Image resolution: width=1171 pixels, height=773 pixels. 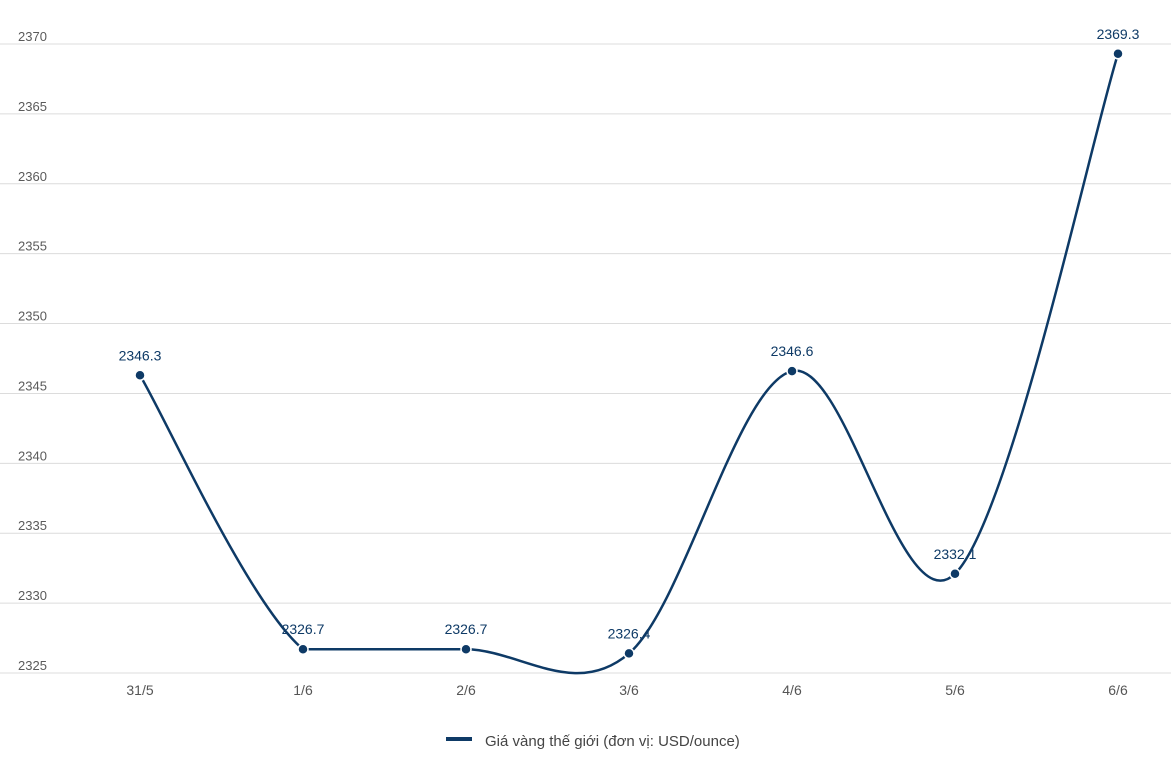 What do you see at coordinates (32, 176) in the screenshot?
I see `y-tick-label: 2360` at bounding box center [32, 176].